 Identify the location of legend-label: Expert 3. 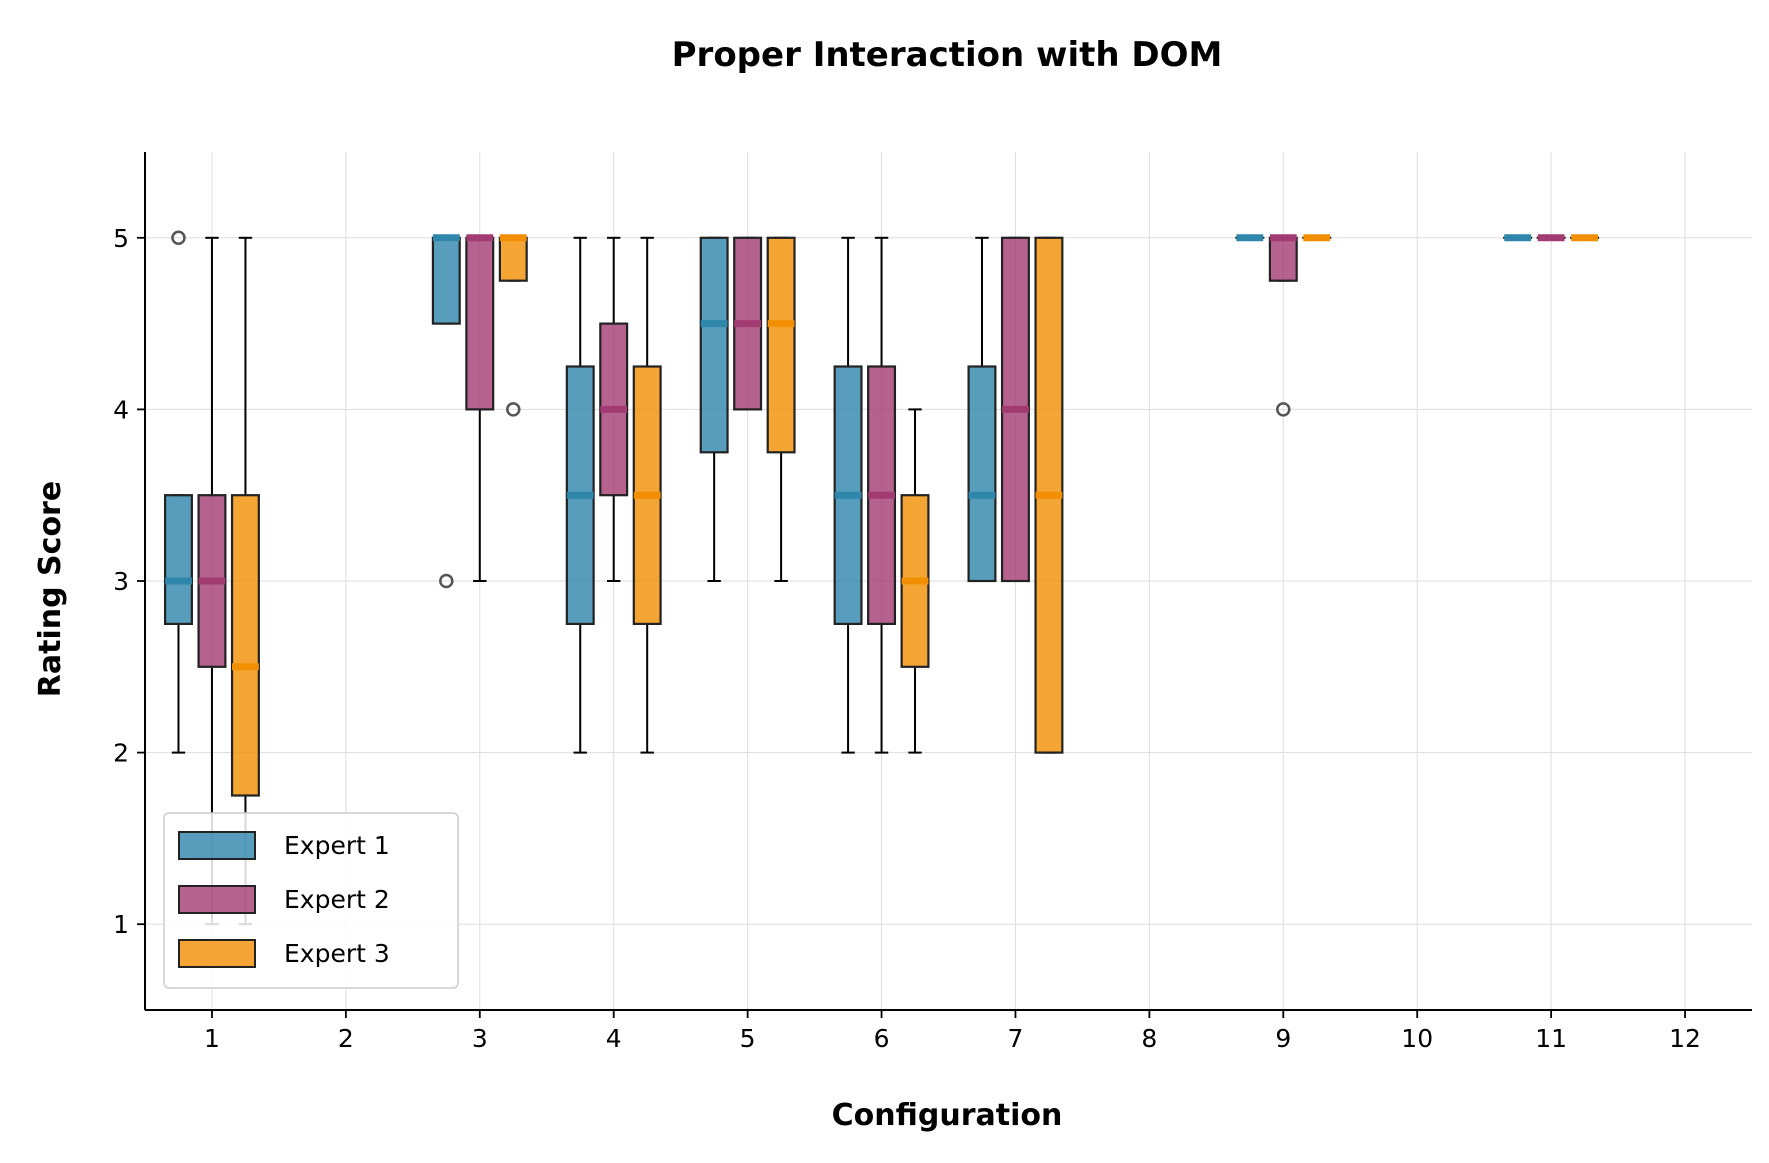
(337, 953).